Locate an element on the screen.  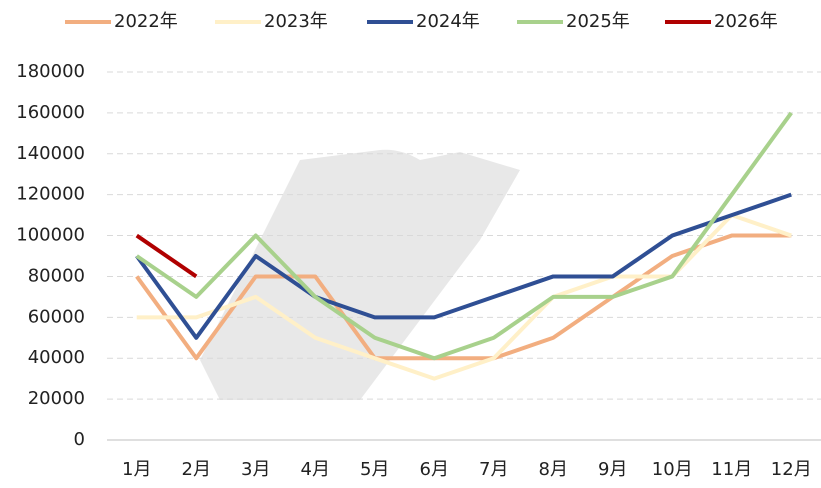
y-tick-label: 20000 is located at coordinates (56, 398).